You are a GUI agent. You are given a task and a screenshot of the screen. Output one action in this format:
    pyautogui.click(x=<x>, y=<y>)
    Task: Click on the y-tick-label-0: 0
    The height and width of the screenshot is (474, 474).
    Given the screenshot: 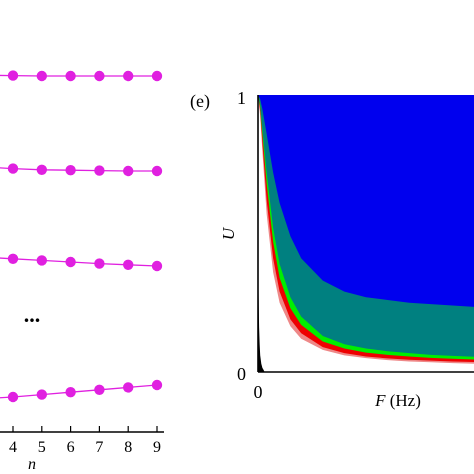 What is the action you would take?
    pyautogui.click(x=241, y=374)
    